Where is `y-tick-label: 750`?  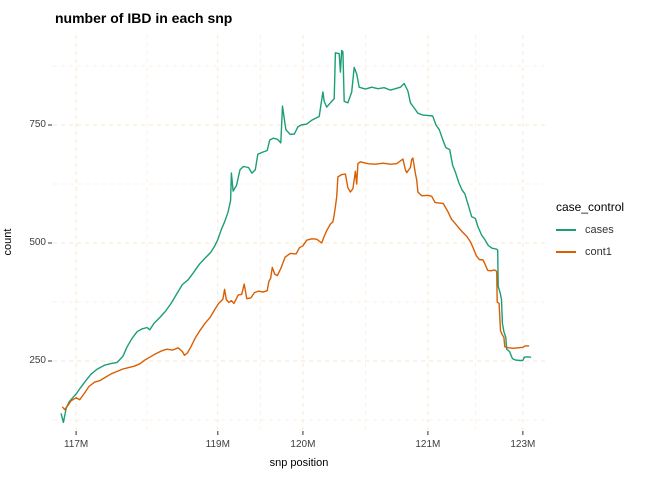 y-tick-label: 750 is located at coordinates (37, 124).